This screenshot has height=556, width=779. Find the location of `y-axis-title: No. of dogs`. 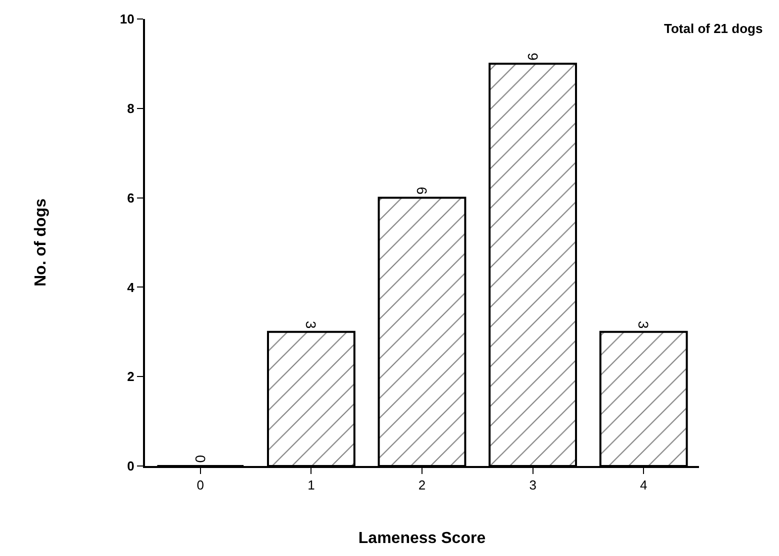

y-axis-title: No. of dogs is located at coordinates (41, 242).